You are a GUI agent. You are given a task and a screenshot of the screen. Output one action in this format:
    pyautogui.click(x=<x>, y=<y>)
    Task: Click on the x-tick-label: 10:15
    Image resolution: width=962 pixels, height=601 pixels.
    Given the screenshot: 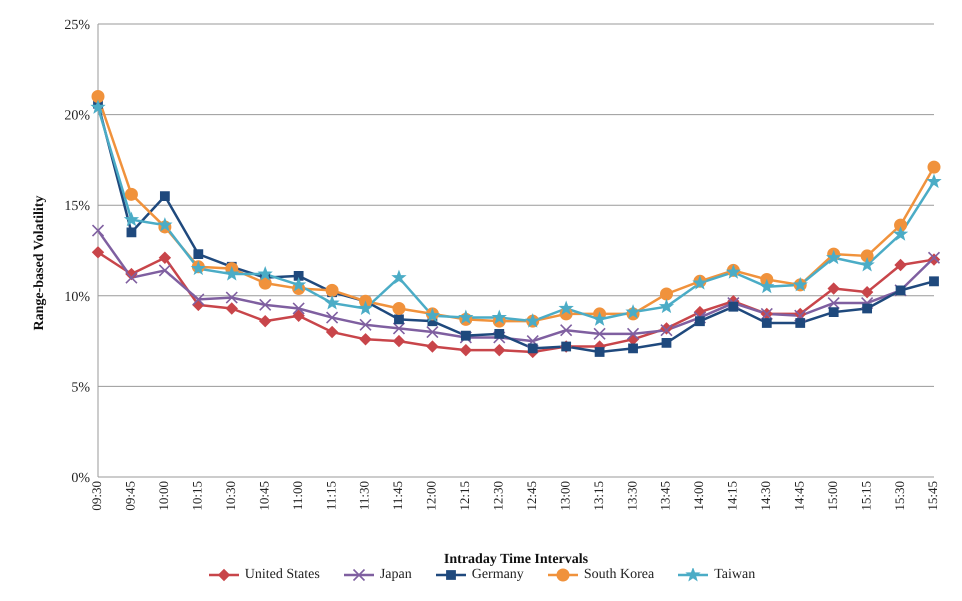 What is the action you would take?
    pyautogui.click(x=197, y=496)
    